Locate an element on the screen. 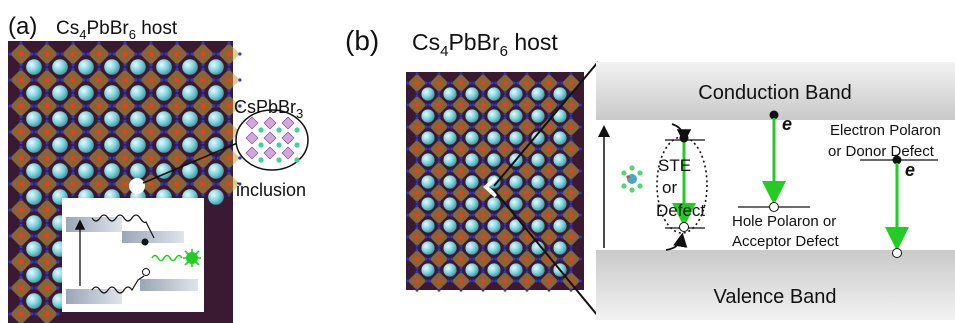  inset-valence-band-right is located at coordinates (169, 285).